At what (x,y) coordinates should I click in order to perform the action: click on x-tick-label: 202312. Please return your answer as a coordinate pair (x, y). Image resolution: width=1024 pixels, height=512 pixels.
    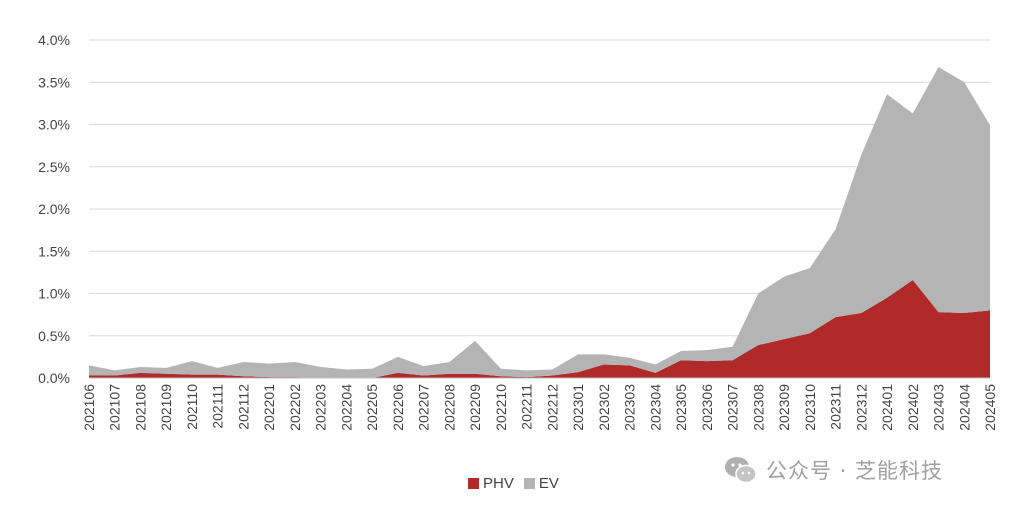
    Looking at the image, I should click on (861, 407).